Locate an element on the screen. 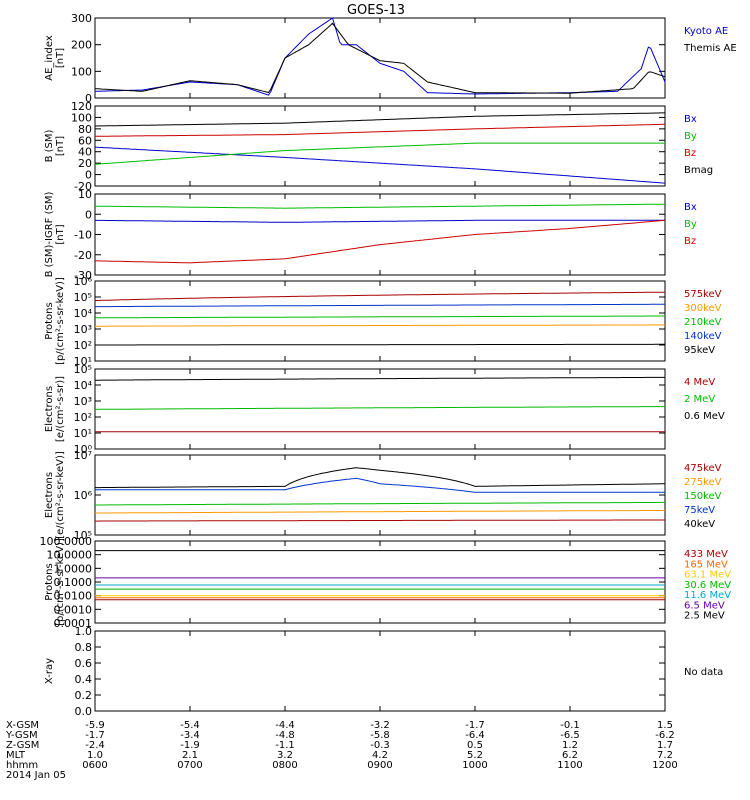 Image resolution: width=750 pixels, height=800 pixels. y-tick-label: 0.1000 is located at coordinates (73, 582).